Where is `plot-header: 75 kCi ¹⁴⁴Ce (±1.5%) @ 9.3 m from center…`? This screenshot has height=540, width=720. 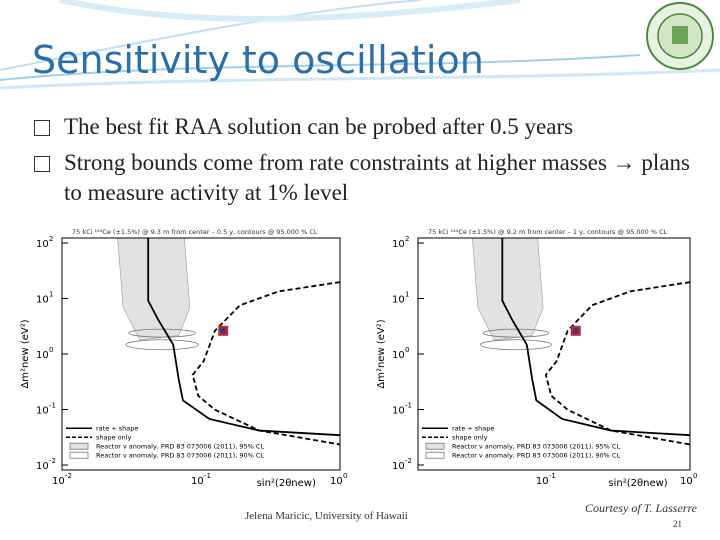 plot-header: 75 kCi ¹⁴⁴Ce (±1.5%) @ 9.3 m from center… is located at coordinates (195, 232).